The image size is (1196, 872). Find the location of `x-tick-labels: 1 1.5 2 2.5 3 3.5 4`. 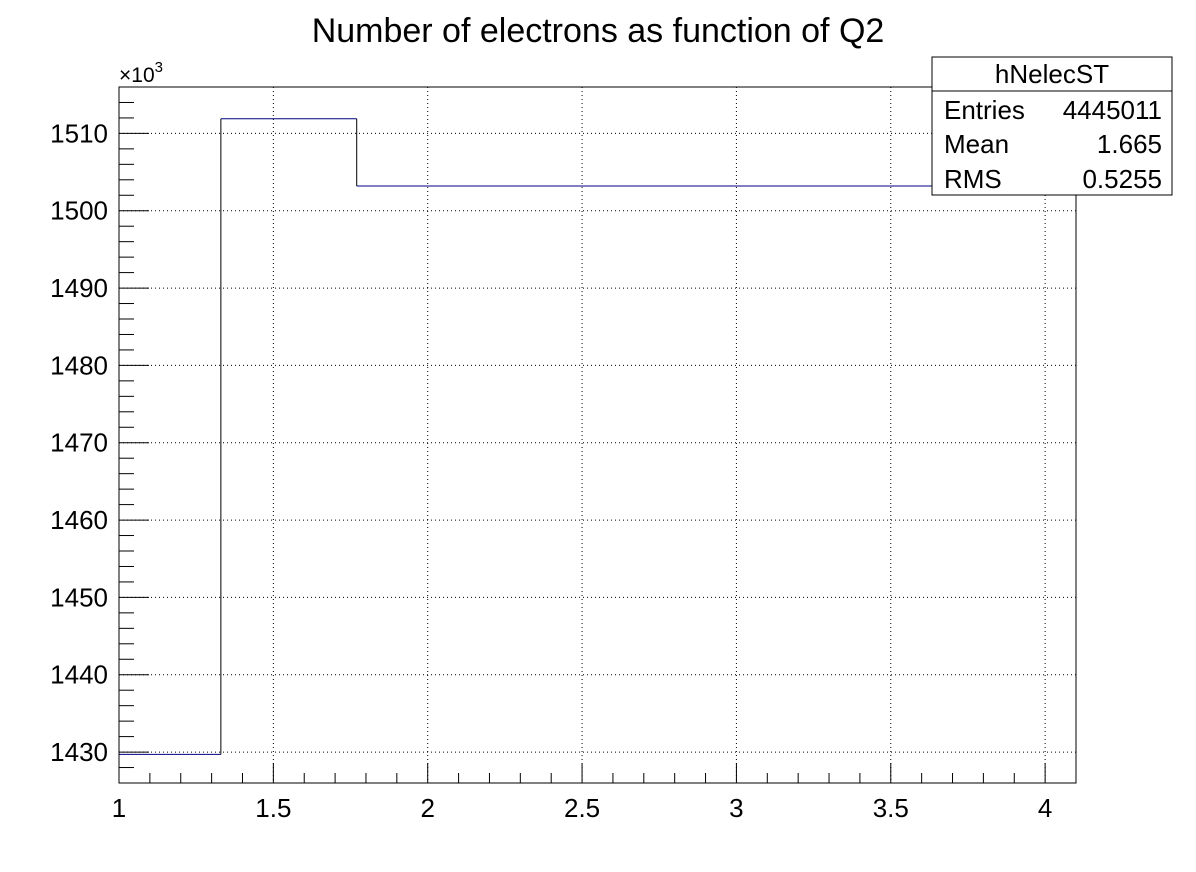

x-tick-labels: 1 1.5 2 2.5 3 3.5 4 is located at coordinates (582, 808).